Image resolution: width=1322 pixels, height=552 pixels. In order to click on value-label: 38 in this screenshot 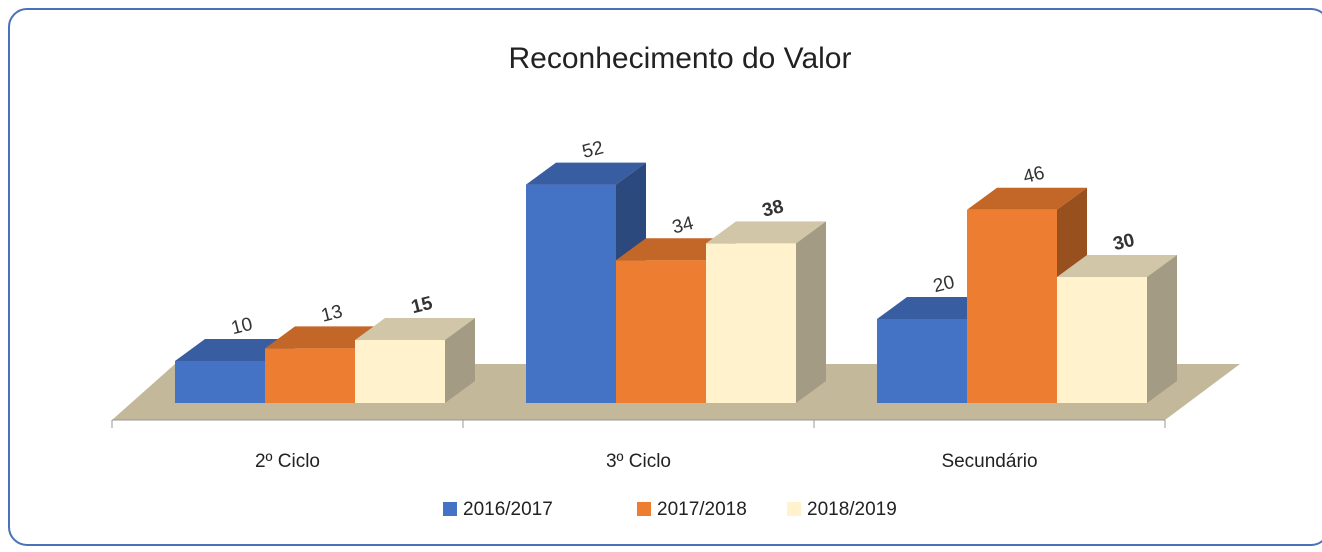, I will do `click(773, 208)`.